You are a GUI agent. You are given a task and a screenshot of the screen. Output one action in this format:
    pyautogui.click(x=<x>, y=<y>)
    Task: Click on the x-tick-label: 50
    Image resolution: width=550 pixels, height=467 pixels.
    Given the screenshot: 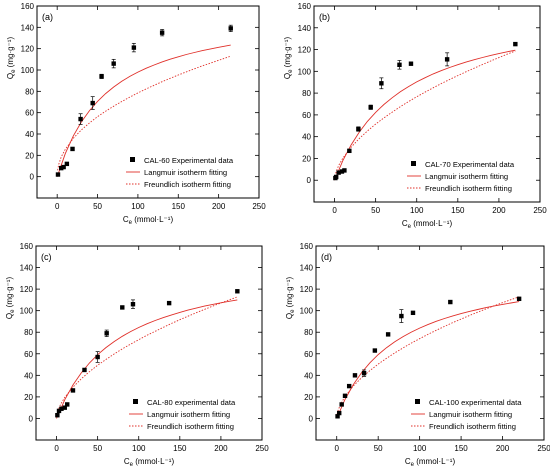 What is the action you would take?
    pyautogui.click(x=375, y=210)
    